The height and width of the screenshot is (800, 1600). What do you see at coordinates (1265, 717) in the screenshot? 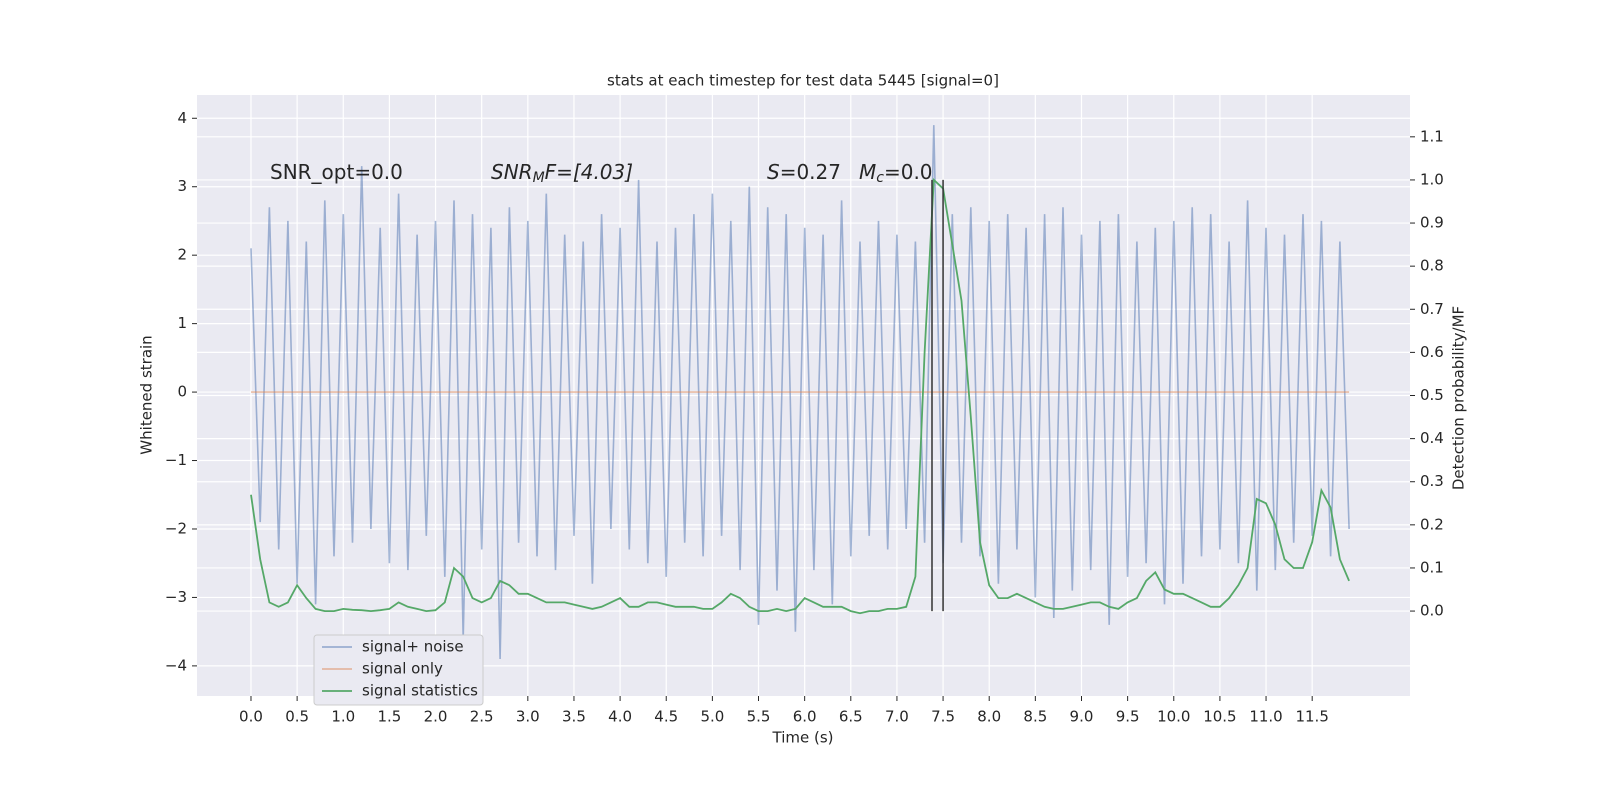
I see `x-tick-label: 11.0` at bounding box center [1265, 717].